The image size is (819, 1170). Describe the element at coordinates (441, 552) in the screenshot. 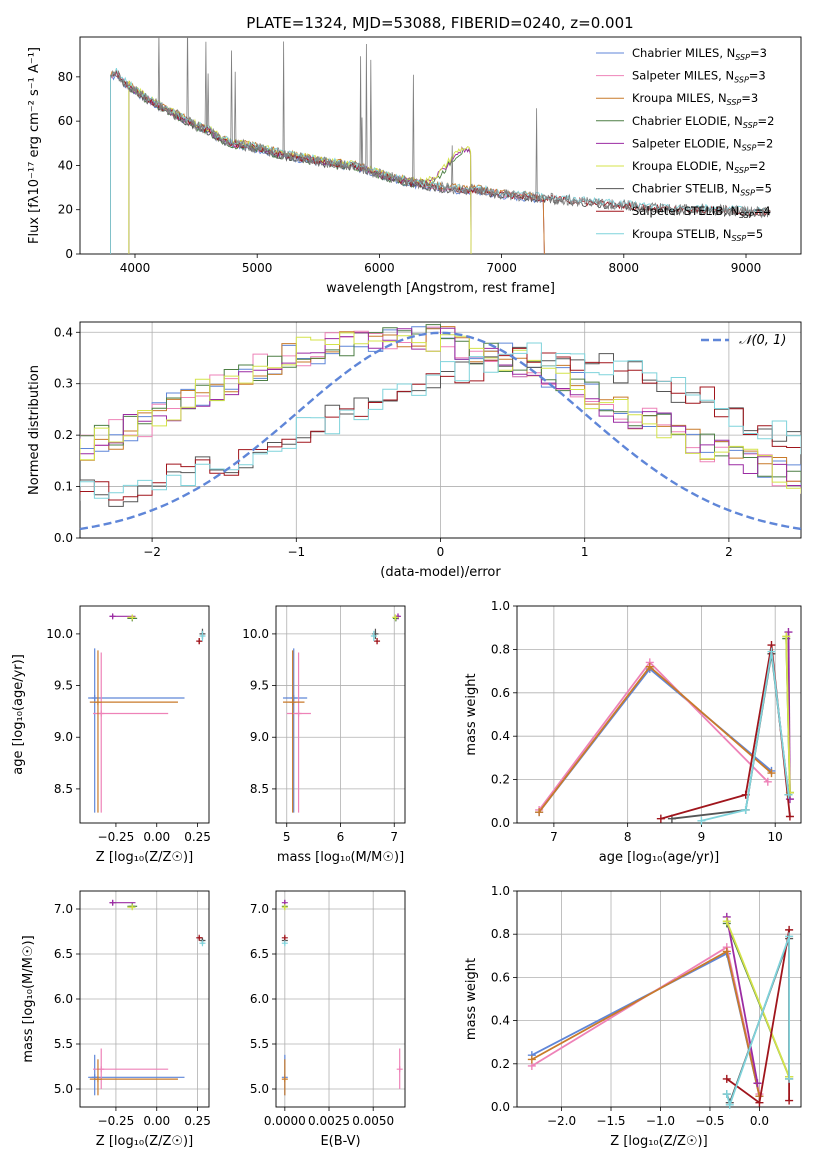

I see `x-tick-label: 0` at that location.